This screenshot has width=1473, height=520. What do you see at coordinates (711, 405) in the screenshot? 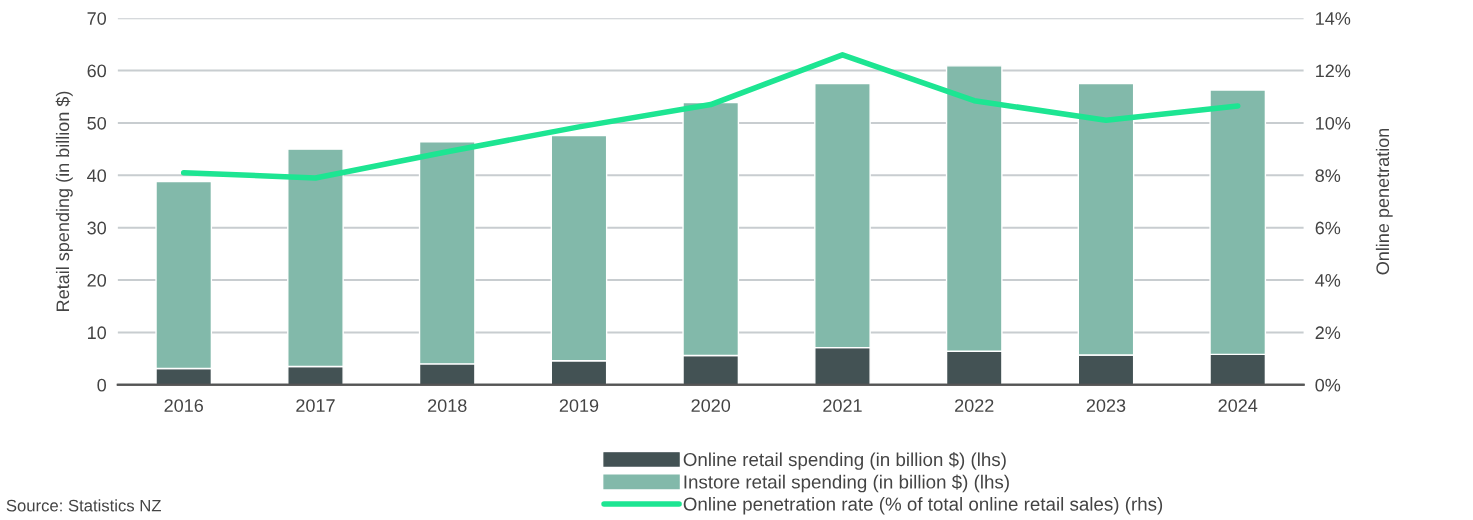
I see `x-tick-label: 2020` at bounding box center [711, 405].